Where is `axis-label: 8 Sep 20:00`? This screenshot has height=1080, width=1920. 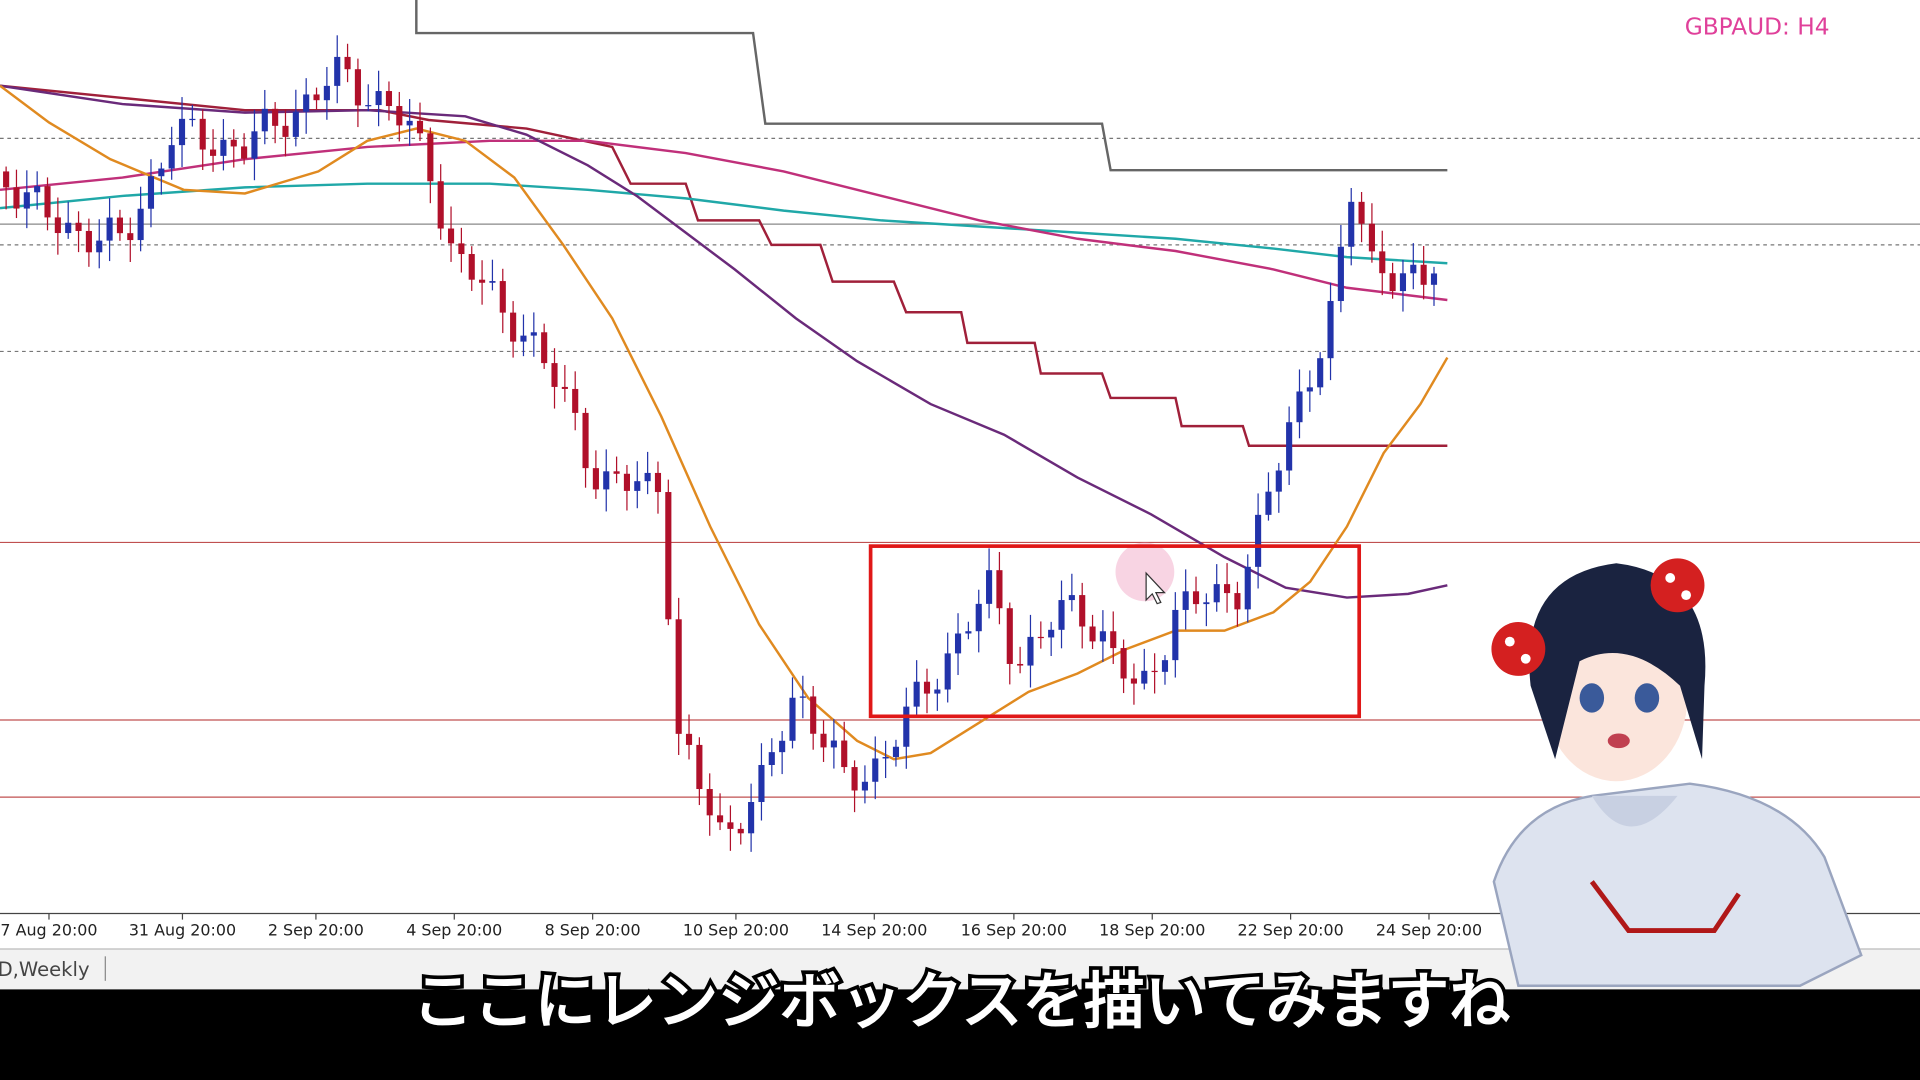
axis-label: 8 Sep 20:00 is located at coordinates (593, 930).